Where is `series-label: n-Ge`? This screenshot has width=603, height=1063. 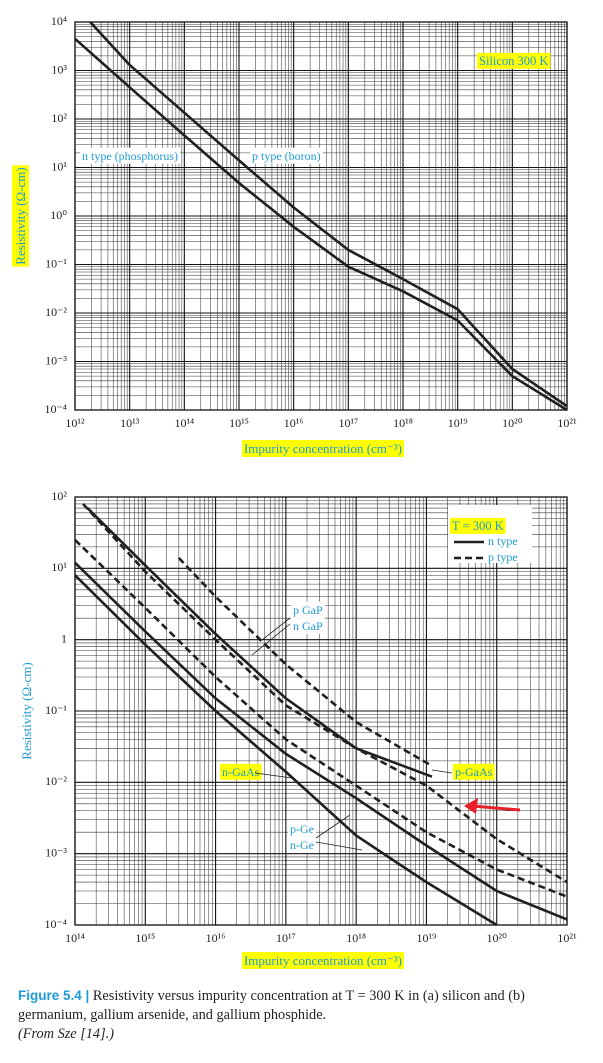 series-label: n-Ge is located at coordinates (302, 845).